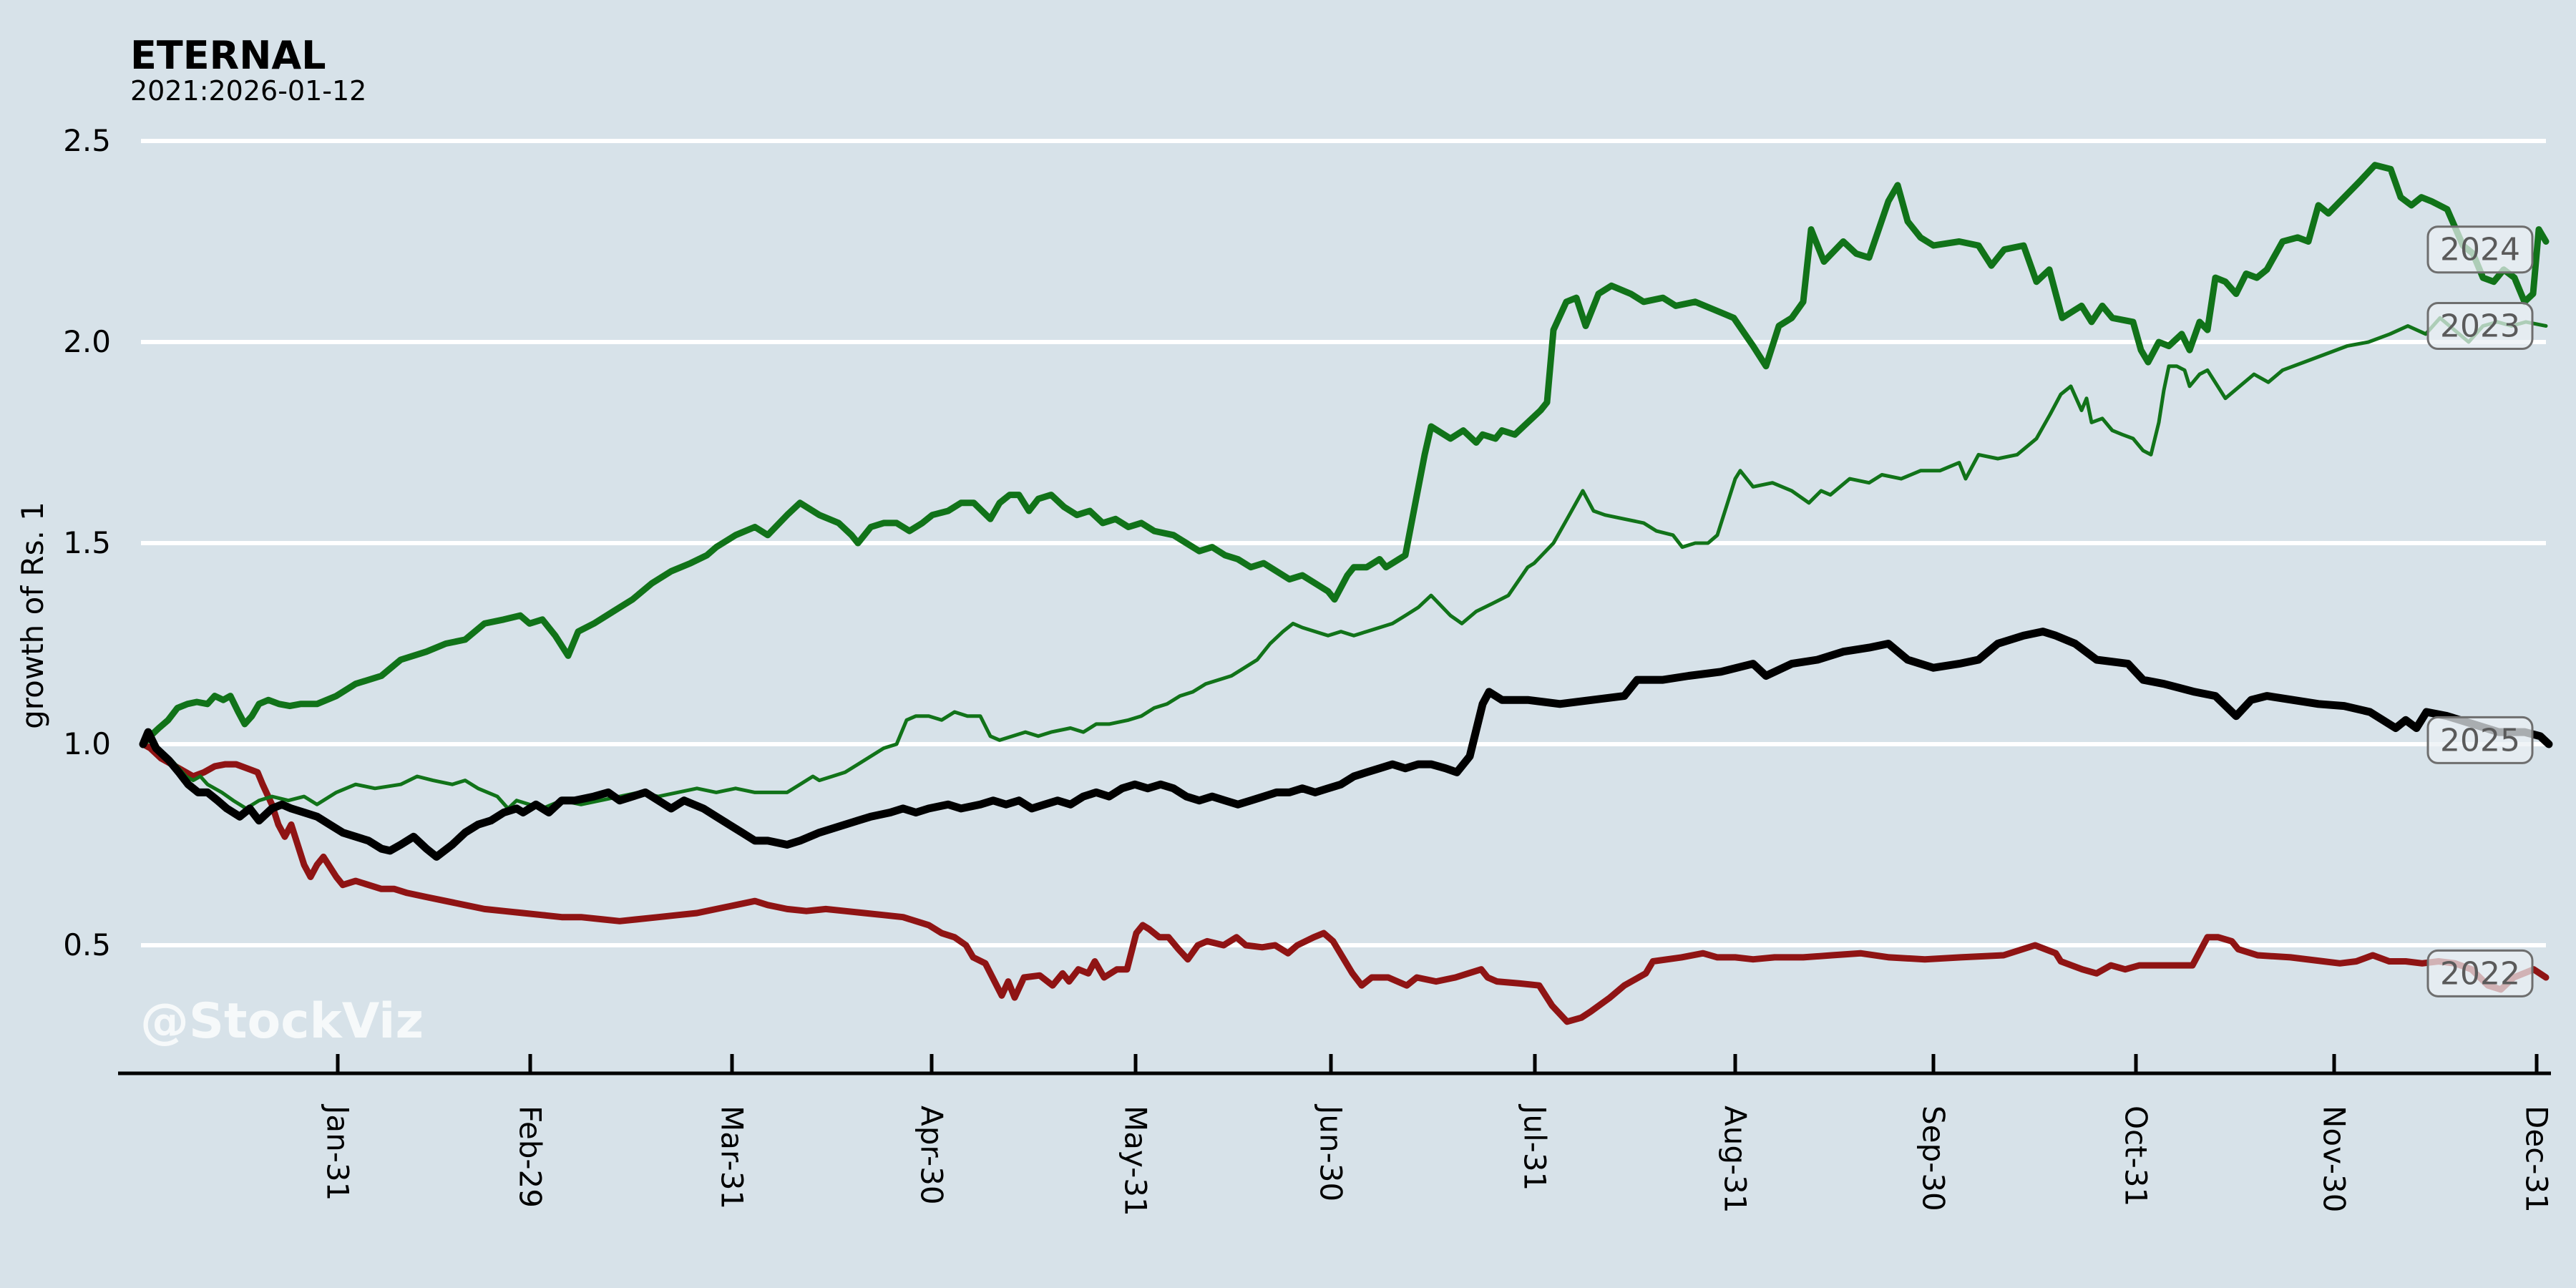 This screenshot has height=1288, width=2576. What do you see at coordinates (2480, 611) in the screenshot?
I see `series-end-label-layer: 2024 2023 2025 2022` at bounding box center [2480, 611].